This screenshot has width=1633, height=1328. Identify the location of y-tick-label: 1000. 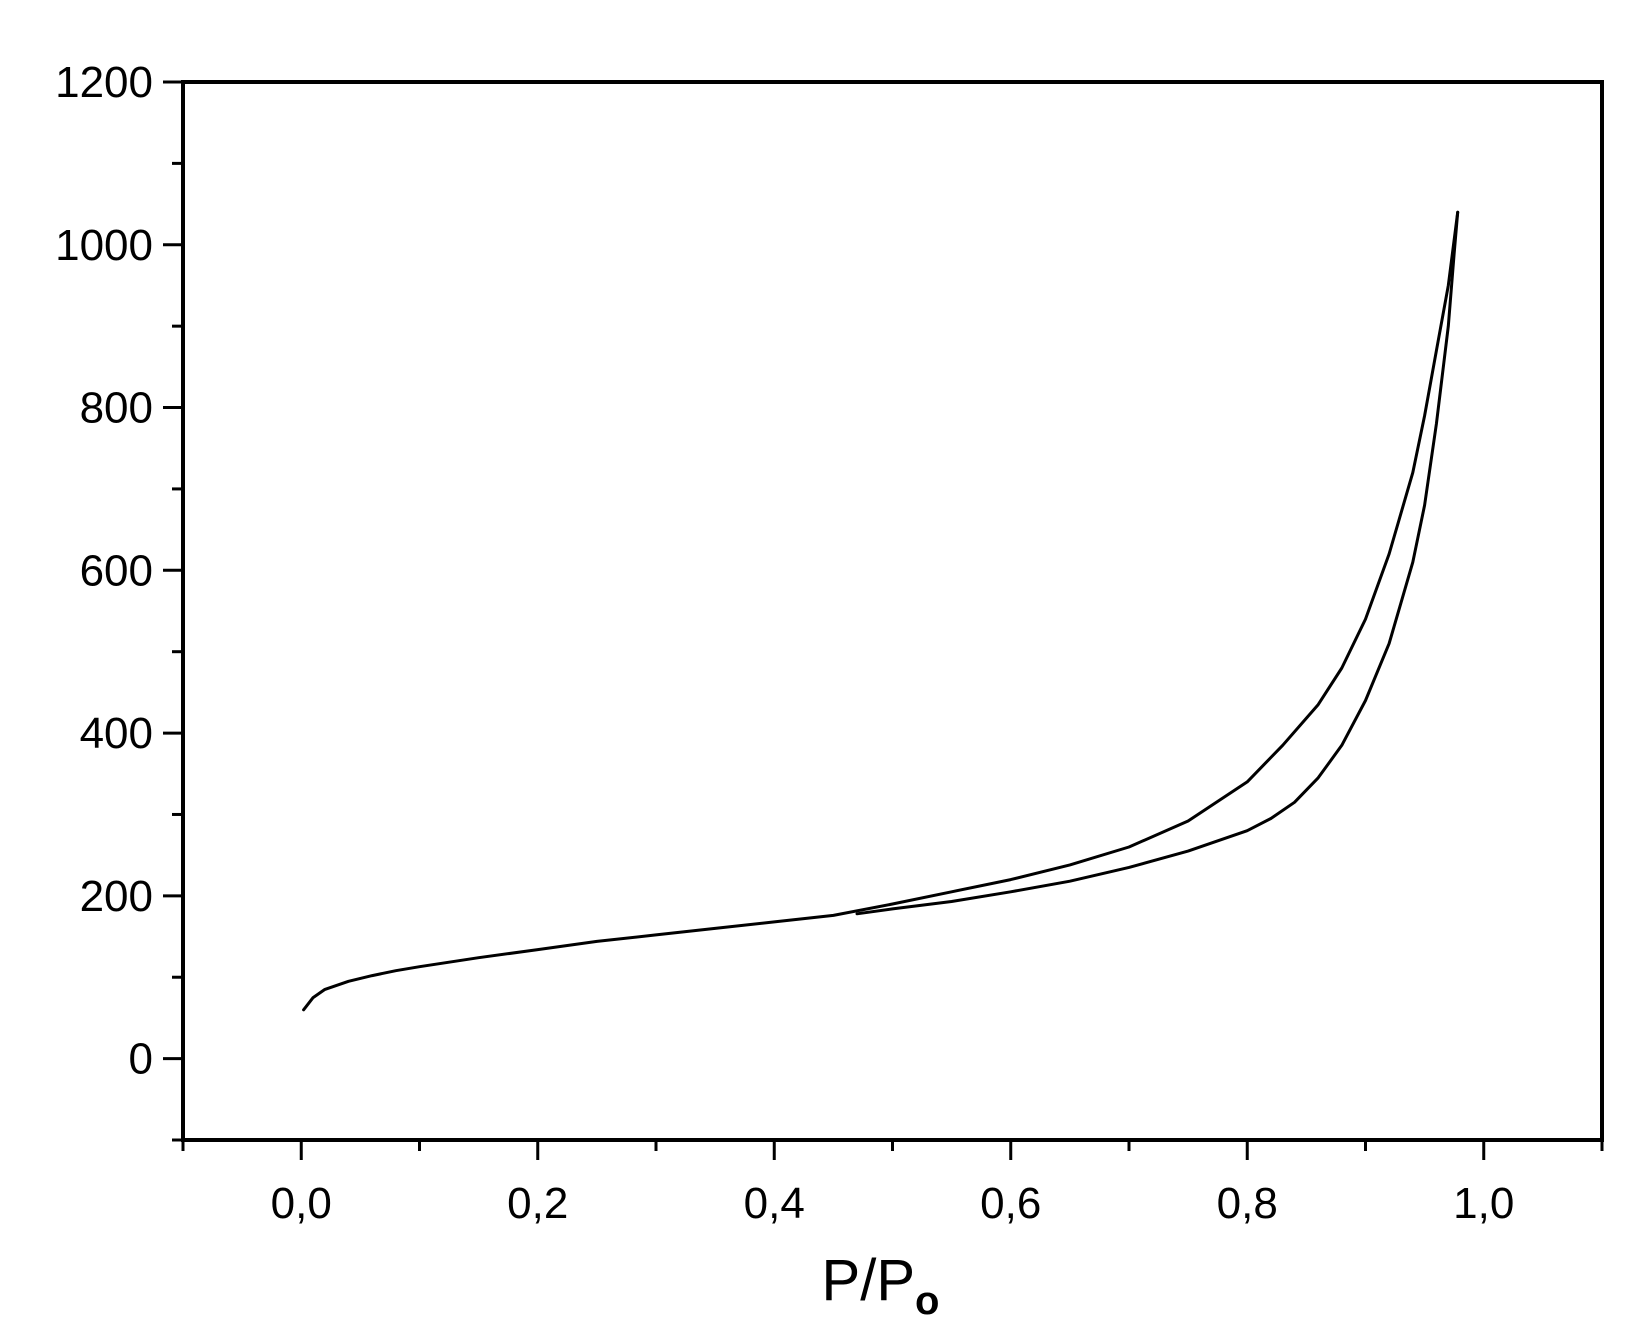
(104, 245).